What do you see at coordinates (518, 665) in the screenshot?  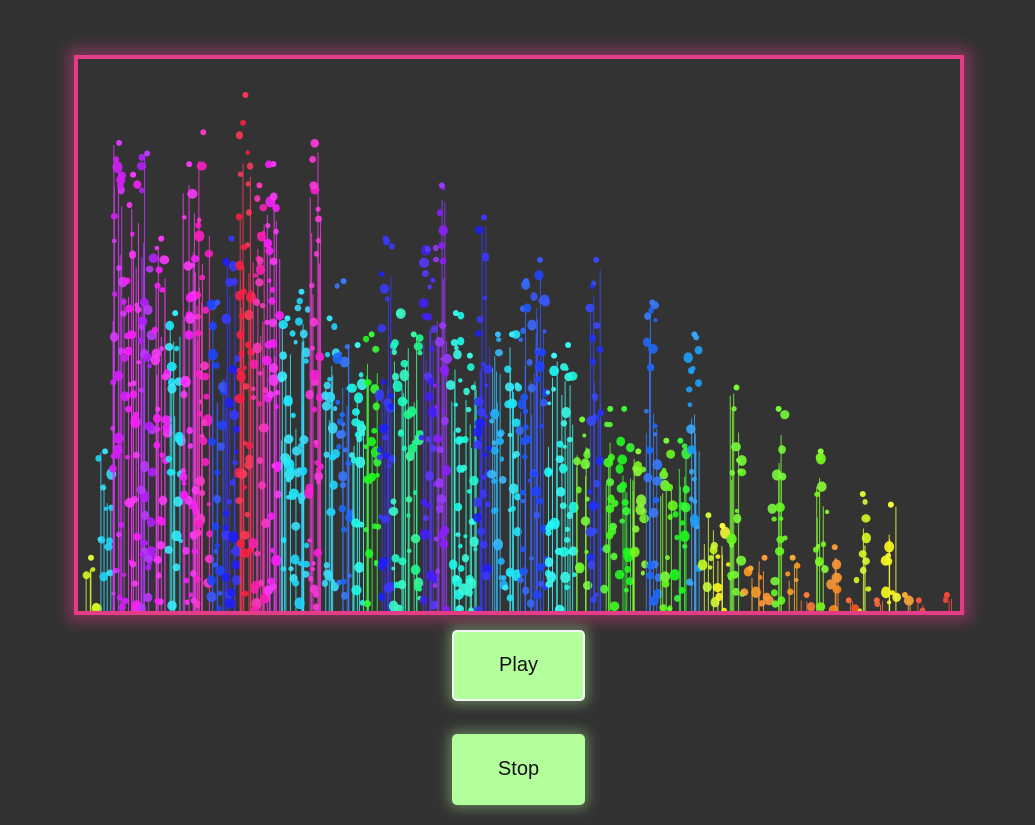 I see `play-button: Play` at bounding box center [518, 665].